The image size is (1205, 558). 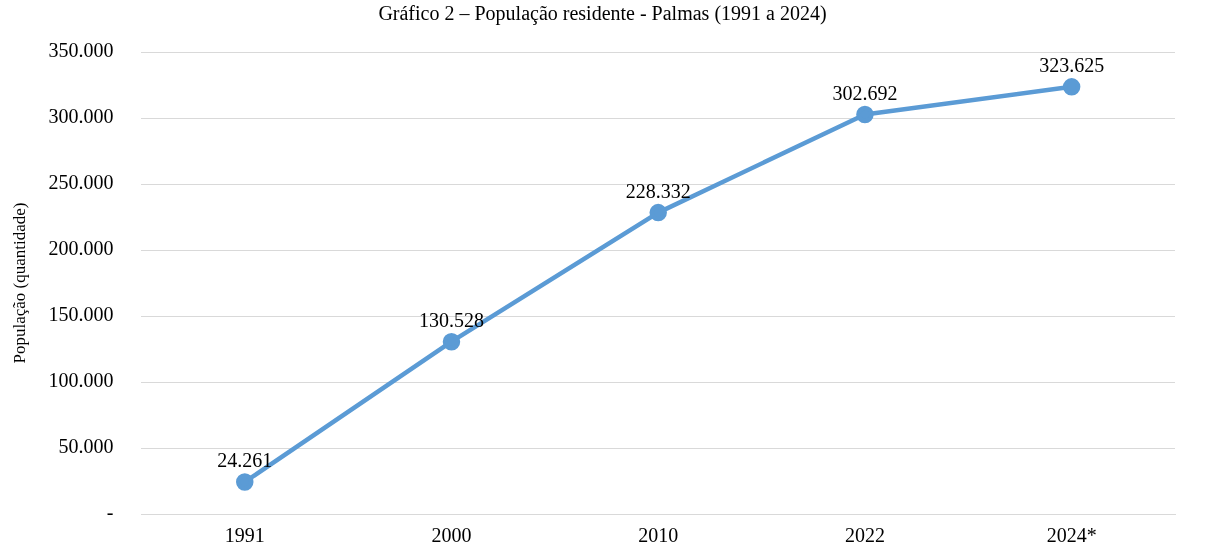 I want to click on text: 228.332, so click(x=658, y=190).